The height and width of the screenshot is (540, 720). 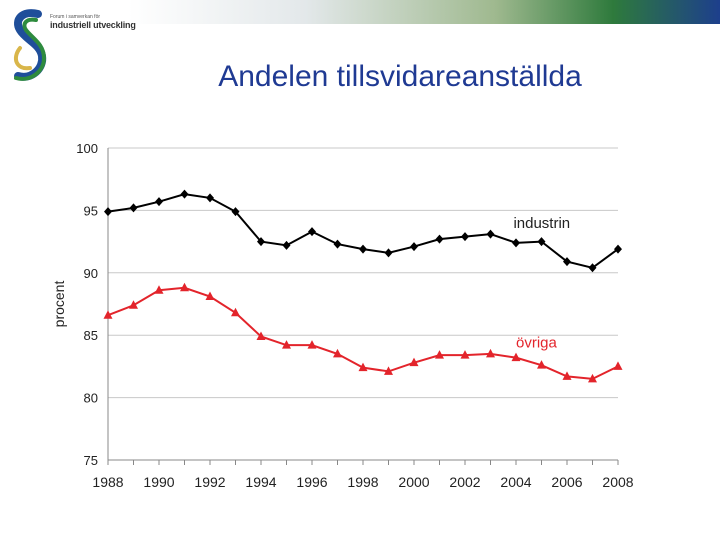 What do you see at coordinates (30, 45) in the screenshot?
I see `logo-icon` at bounding box center [30, 45].